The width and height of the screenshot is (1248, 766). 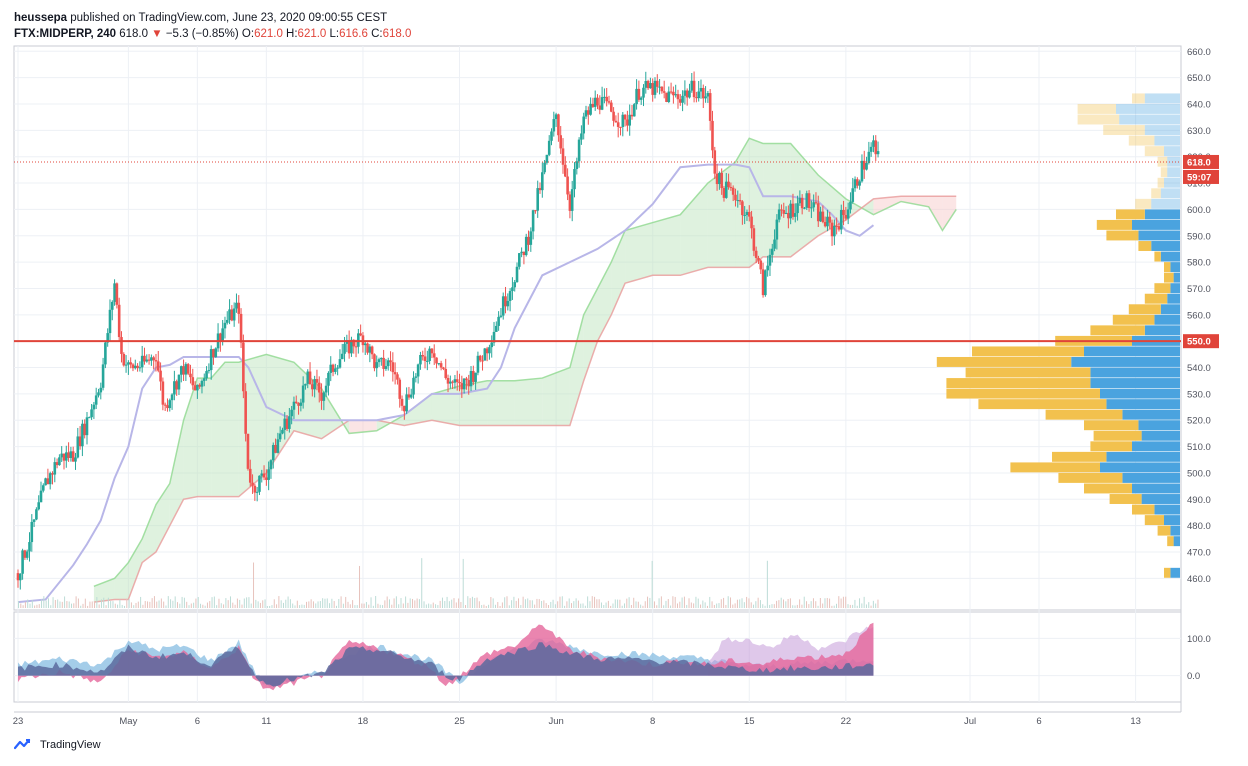 What do you see at coordinates (353, 34) in the screenshot?
I see `low-value: 616.6` at bounding box center [353, 34].